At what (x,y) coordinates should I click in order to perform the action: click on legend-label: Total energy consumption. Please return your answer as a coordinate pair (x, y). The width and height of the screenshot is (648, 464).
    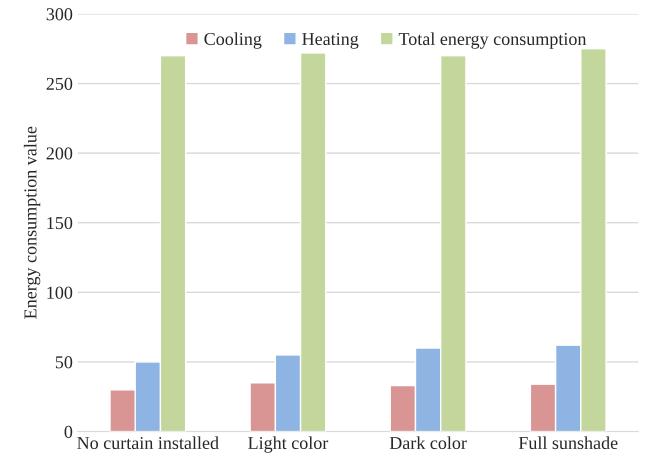
    Looking at the image, I should click on (492, 40).